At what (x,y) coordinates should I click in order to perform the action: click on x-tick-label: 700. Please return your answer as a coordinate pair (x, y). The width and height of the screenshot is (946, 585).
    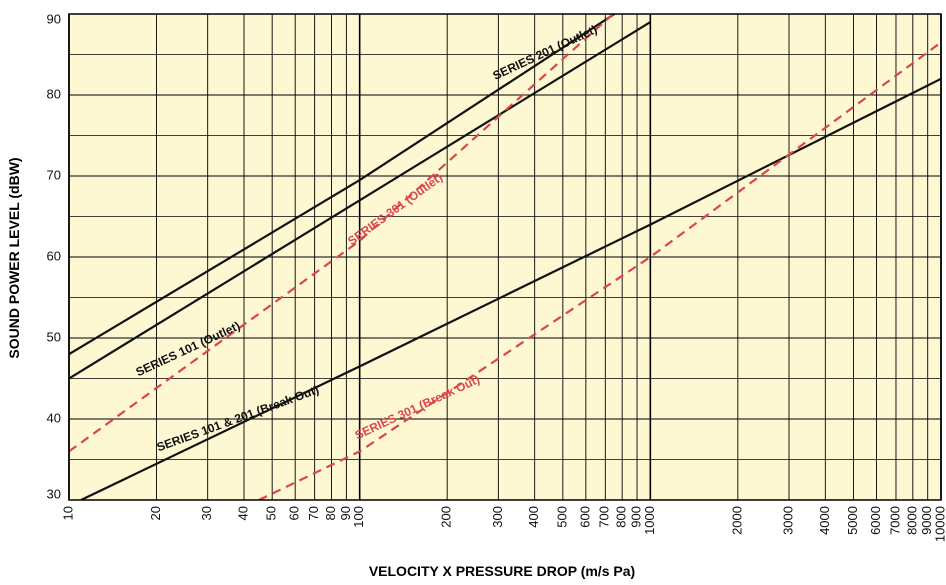
    Looking at the image, I should click on (604, 517).